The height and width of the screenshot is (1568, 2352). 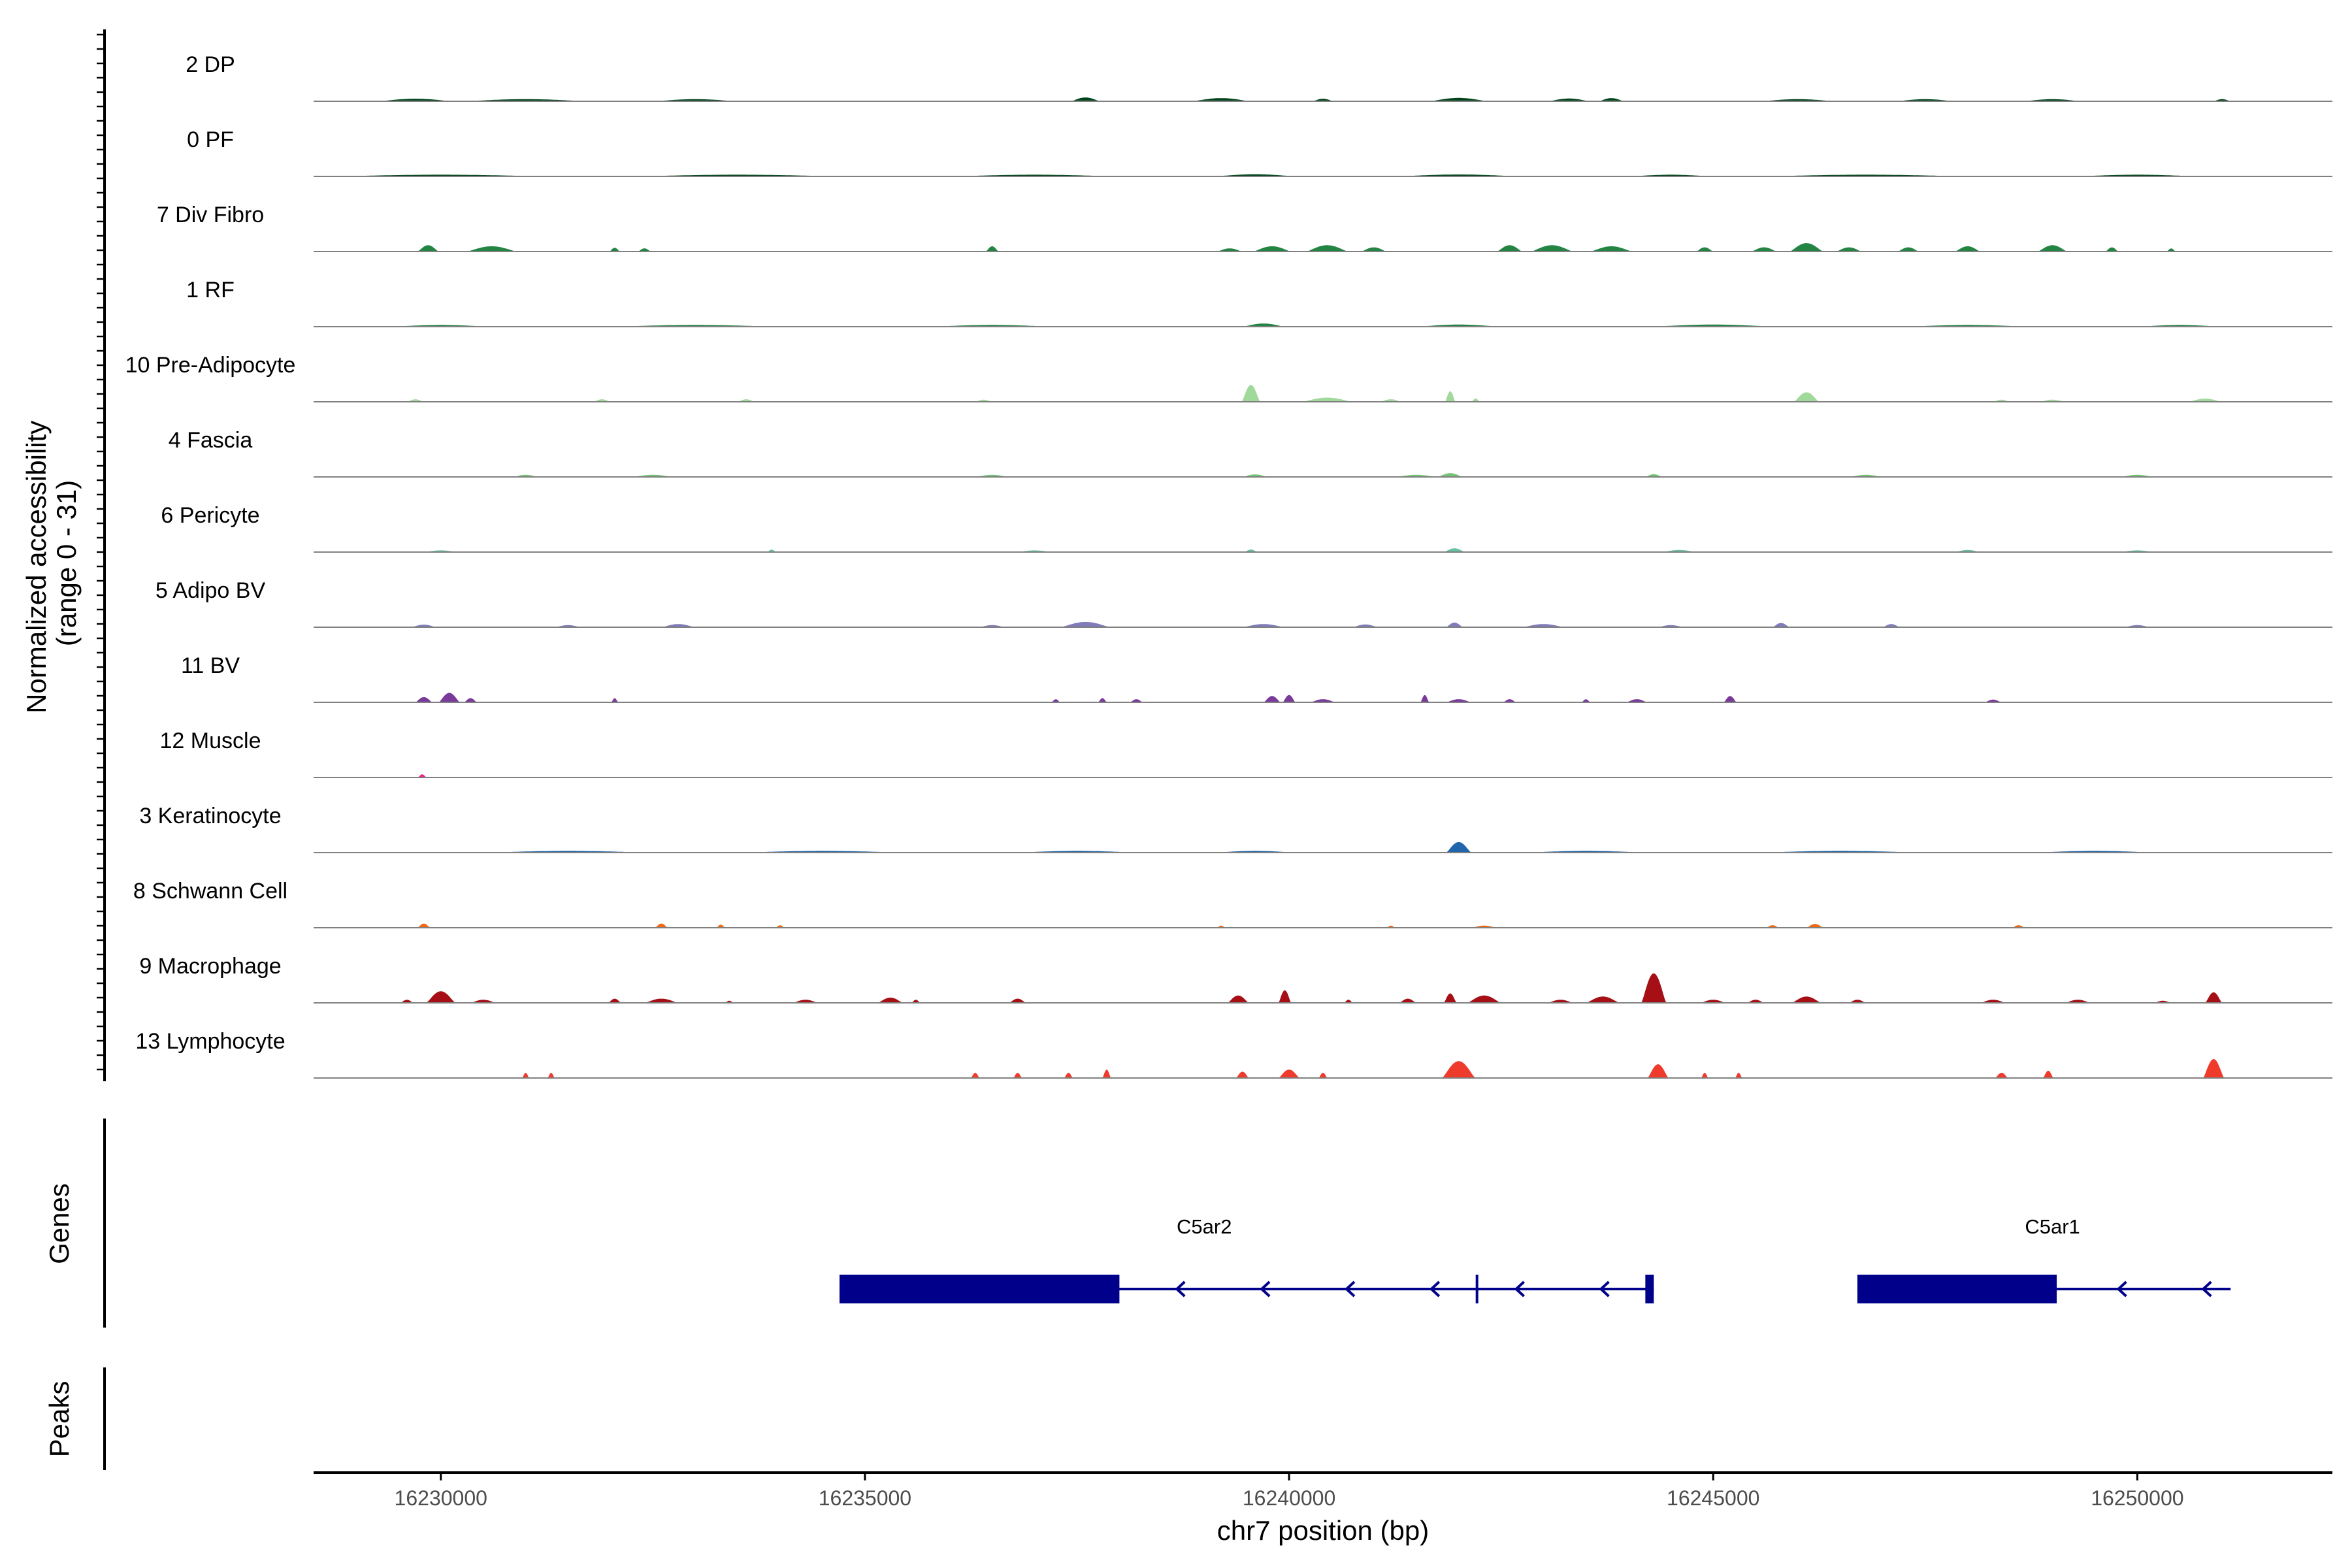 I want to click on track-label: 7 Div Fibro, so click(x=210, y=215).